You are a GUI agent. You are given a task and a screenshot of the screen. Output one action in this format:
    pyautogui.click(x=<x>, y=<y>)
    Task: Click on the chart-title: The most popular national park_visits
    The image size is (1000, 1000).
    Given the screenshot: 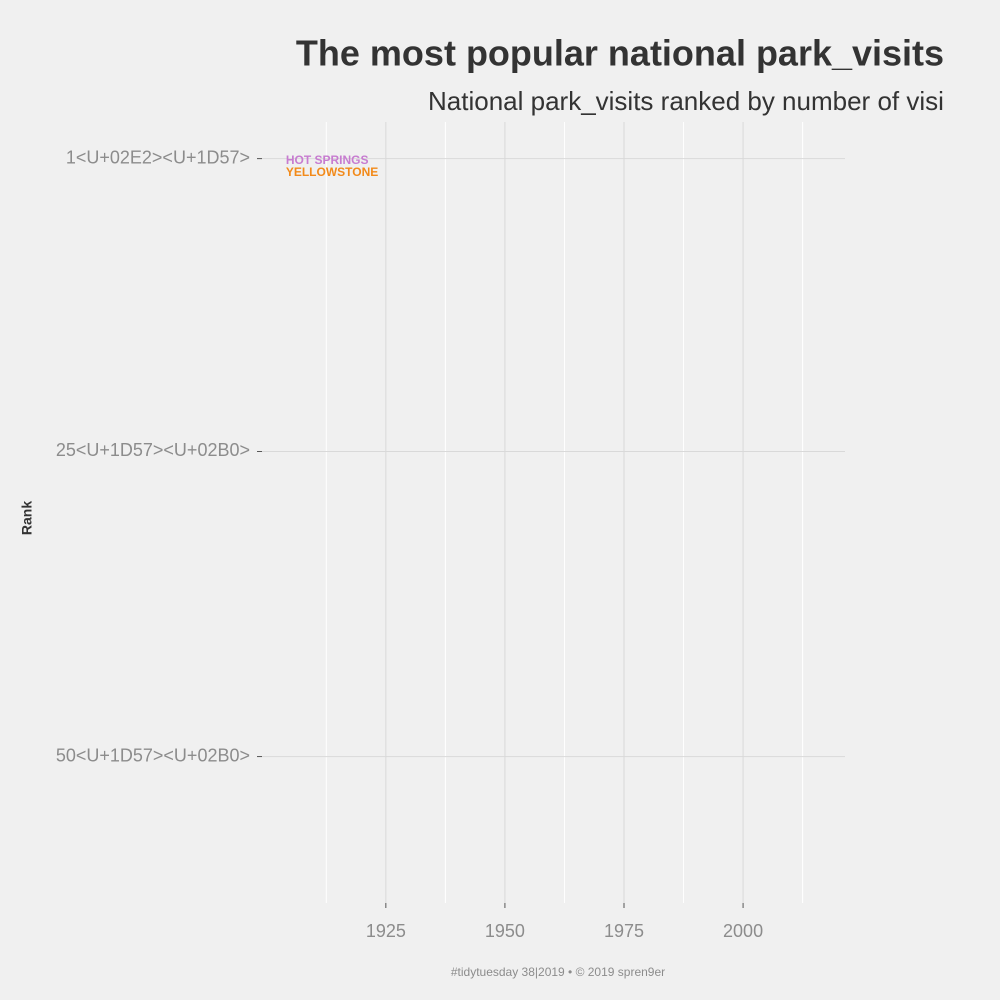 What is the action you would take?
    pyautogui.click(x=620, y=53)
    